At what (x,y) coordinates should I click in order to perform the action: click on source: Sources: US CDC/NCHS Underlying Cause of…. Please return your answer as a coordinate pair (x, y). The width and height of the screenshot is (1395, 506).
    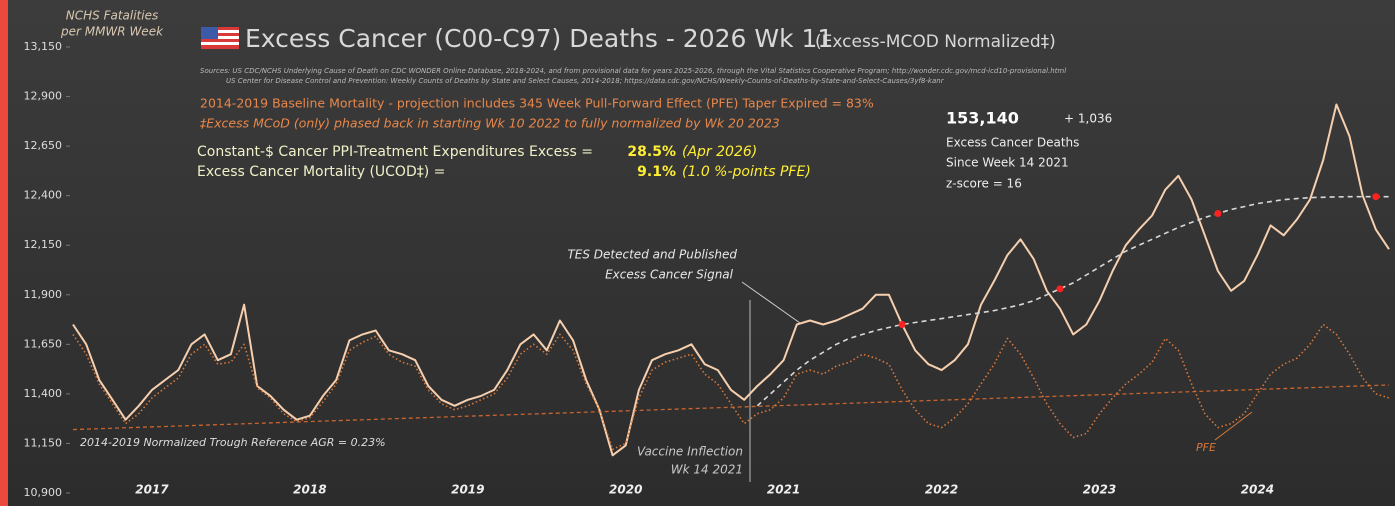
    Looking at the image, I should click on (633, 71).